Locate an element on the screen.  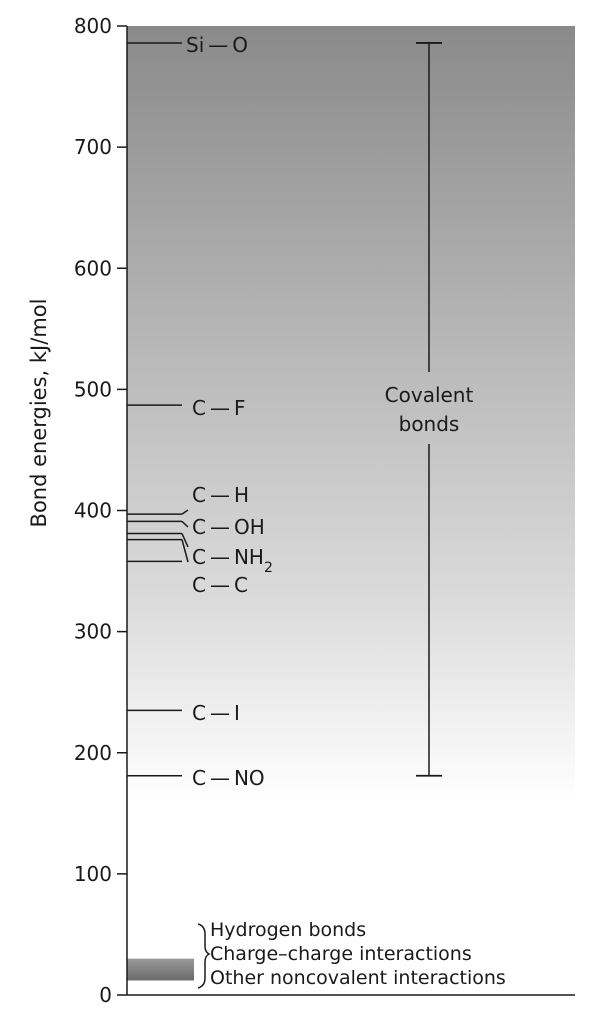
bond-label: C — NH2 is located at coordinates (232, 560).